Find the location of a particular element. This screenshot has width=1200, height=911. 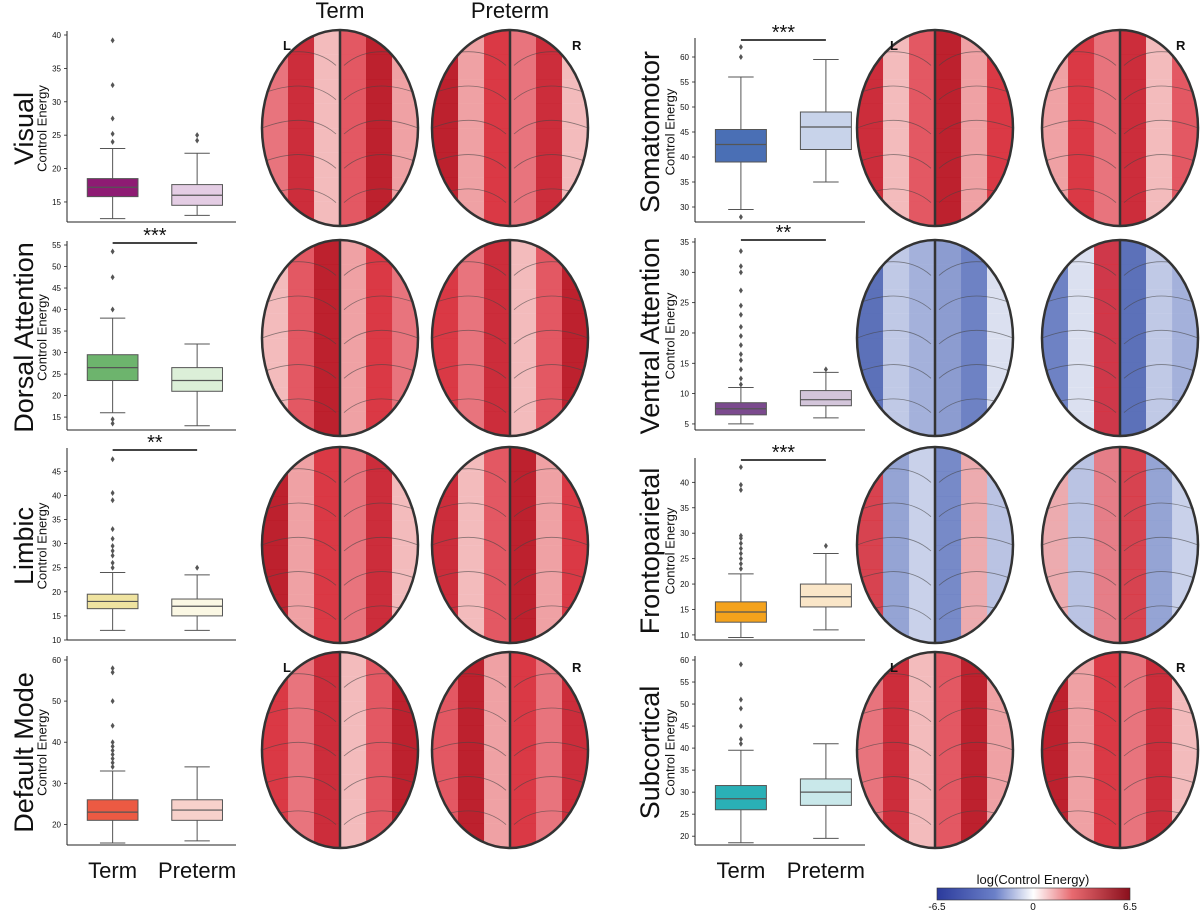

brain-map-frontoparietal-term is located at coordinates (935, 545).